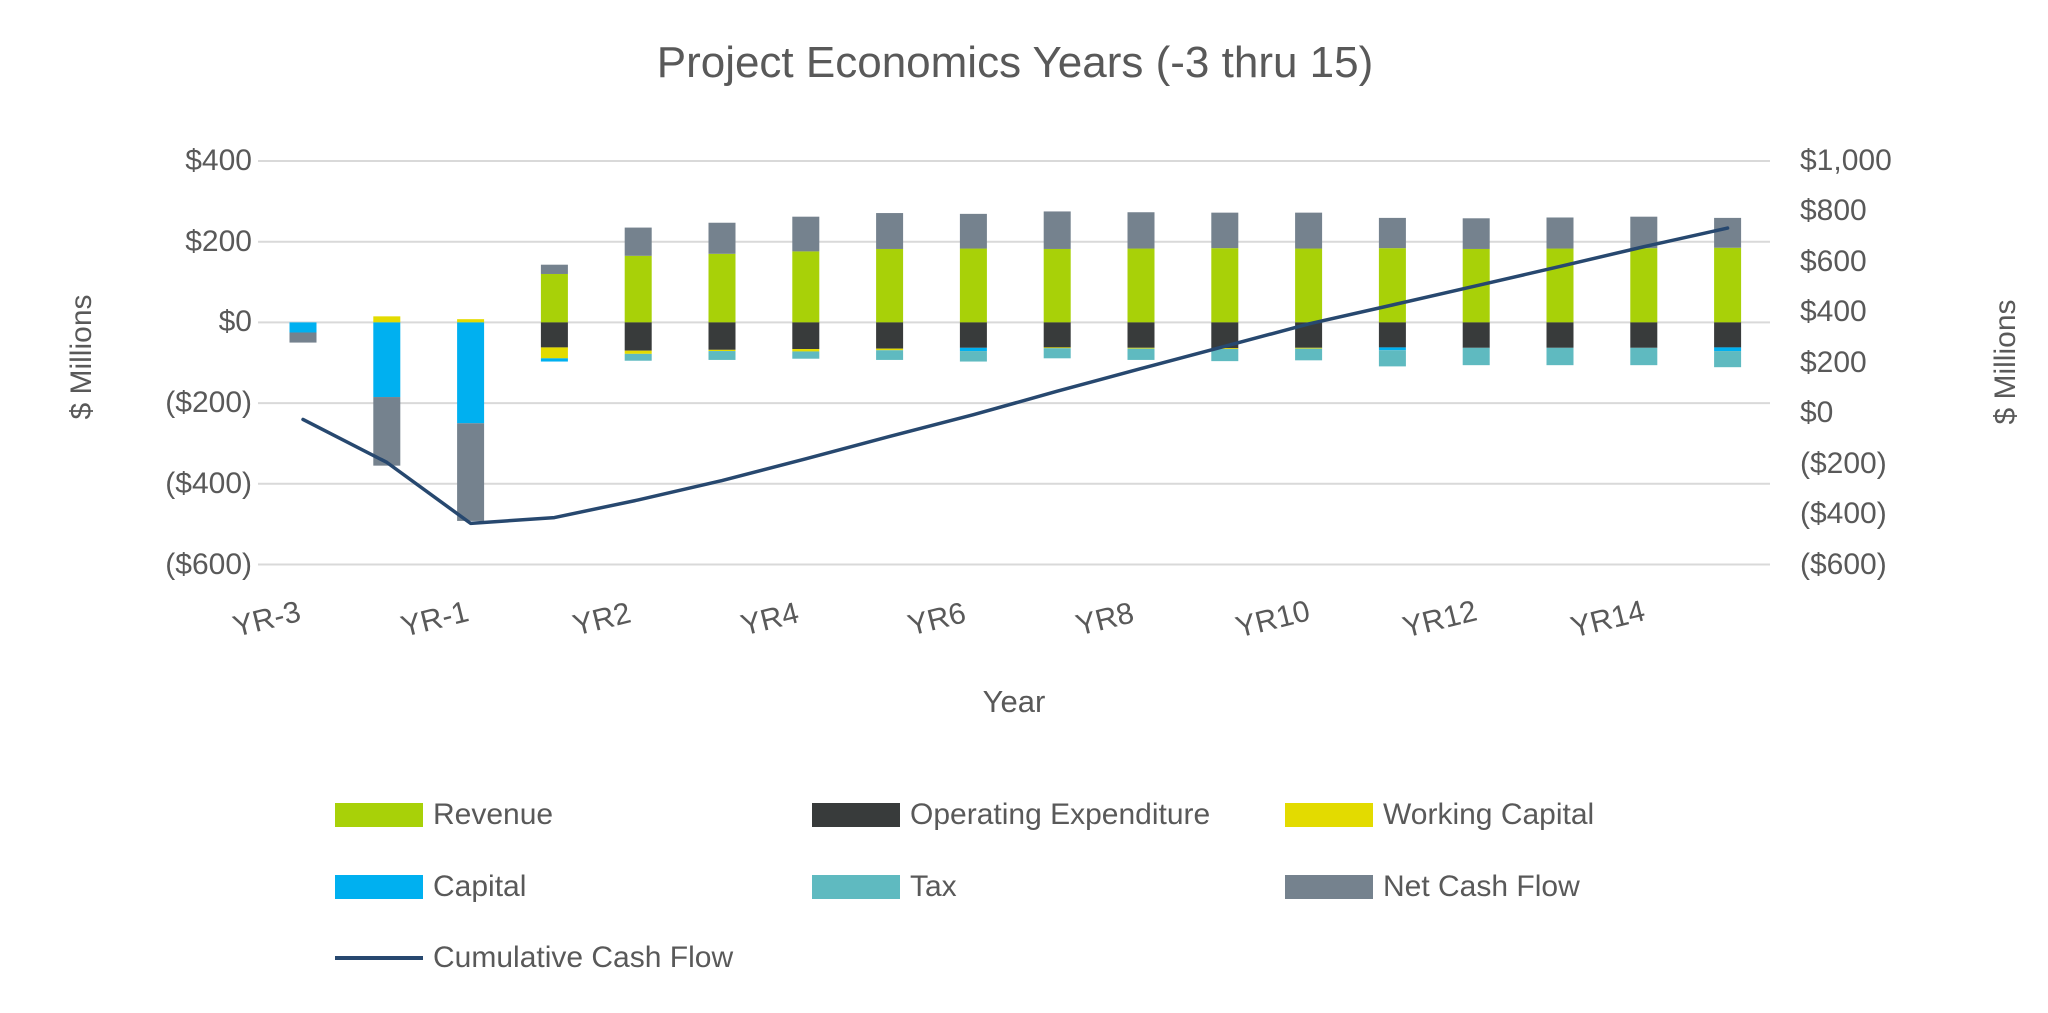 Image resolution: width=2048 pixels, height=1013 pixels. Describe the element at coordinates (1060, 814) in the screenshot. I see `legend-label-operating_expenditure: Operating Expenditure` at that location.